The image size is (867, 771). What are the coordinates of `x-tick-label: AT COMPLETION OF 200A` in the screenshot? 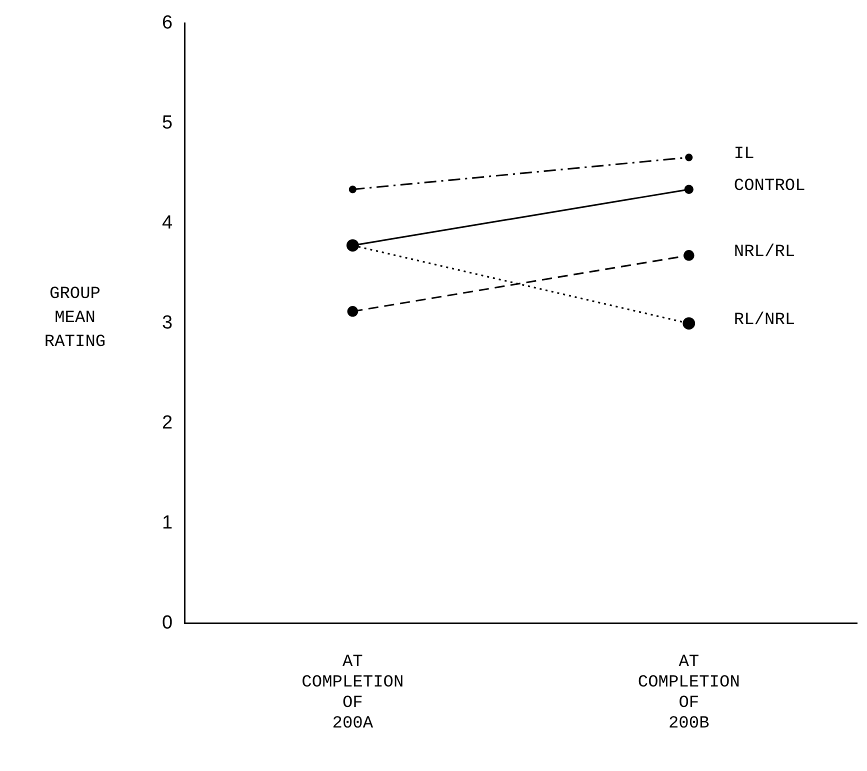 It's located at (353, 693).